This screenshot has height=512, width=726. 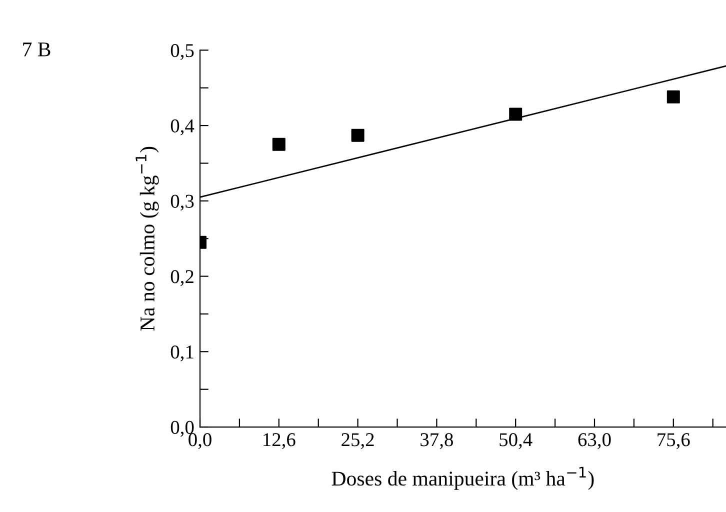 I want to click on x-tick-label: 12,6, so click(x=280, y=441).